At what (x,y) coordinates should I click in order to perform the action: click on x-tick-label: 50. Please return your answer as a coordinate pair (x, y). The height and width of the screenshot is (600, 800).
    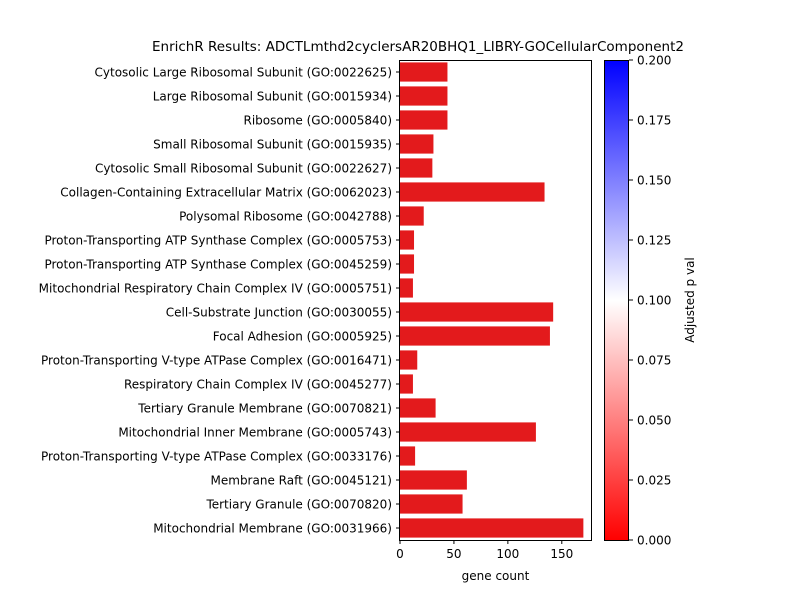
    Looking at the image, I should click on (453, 554).